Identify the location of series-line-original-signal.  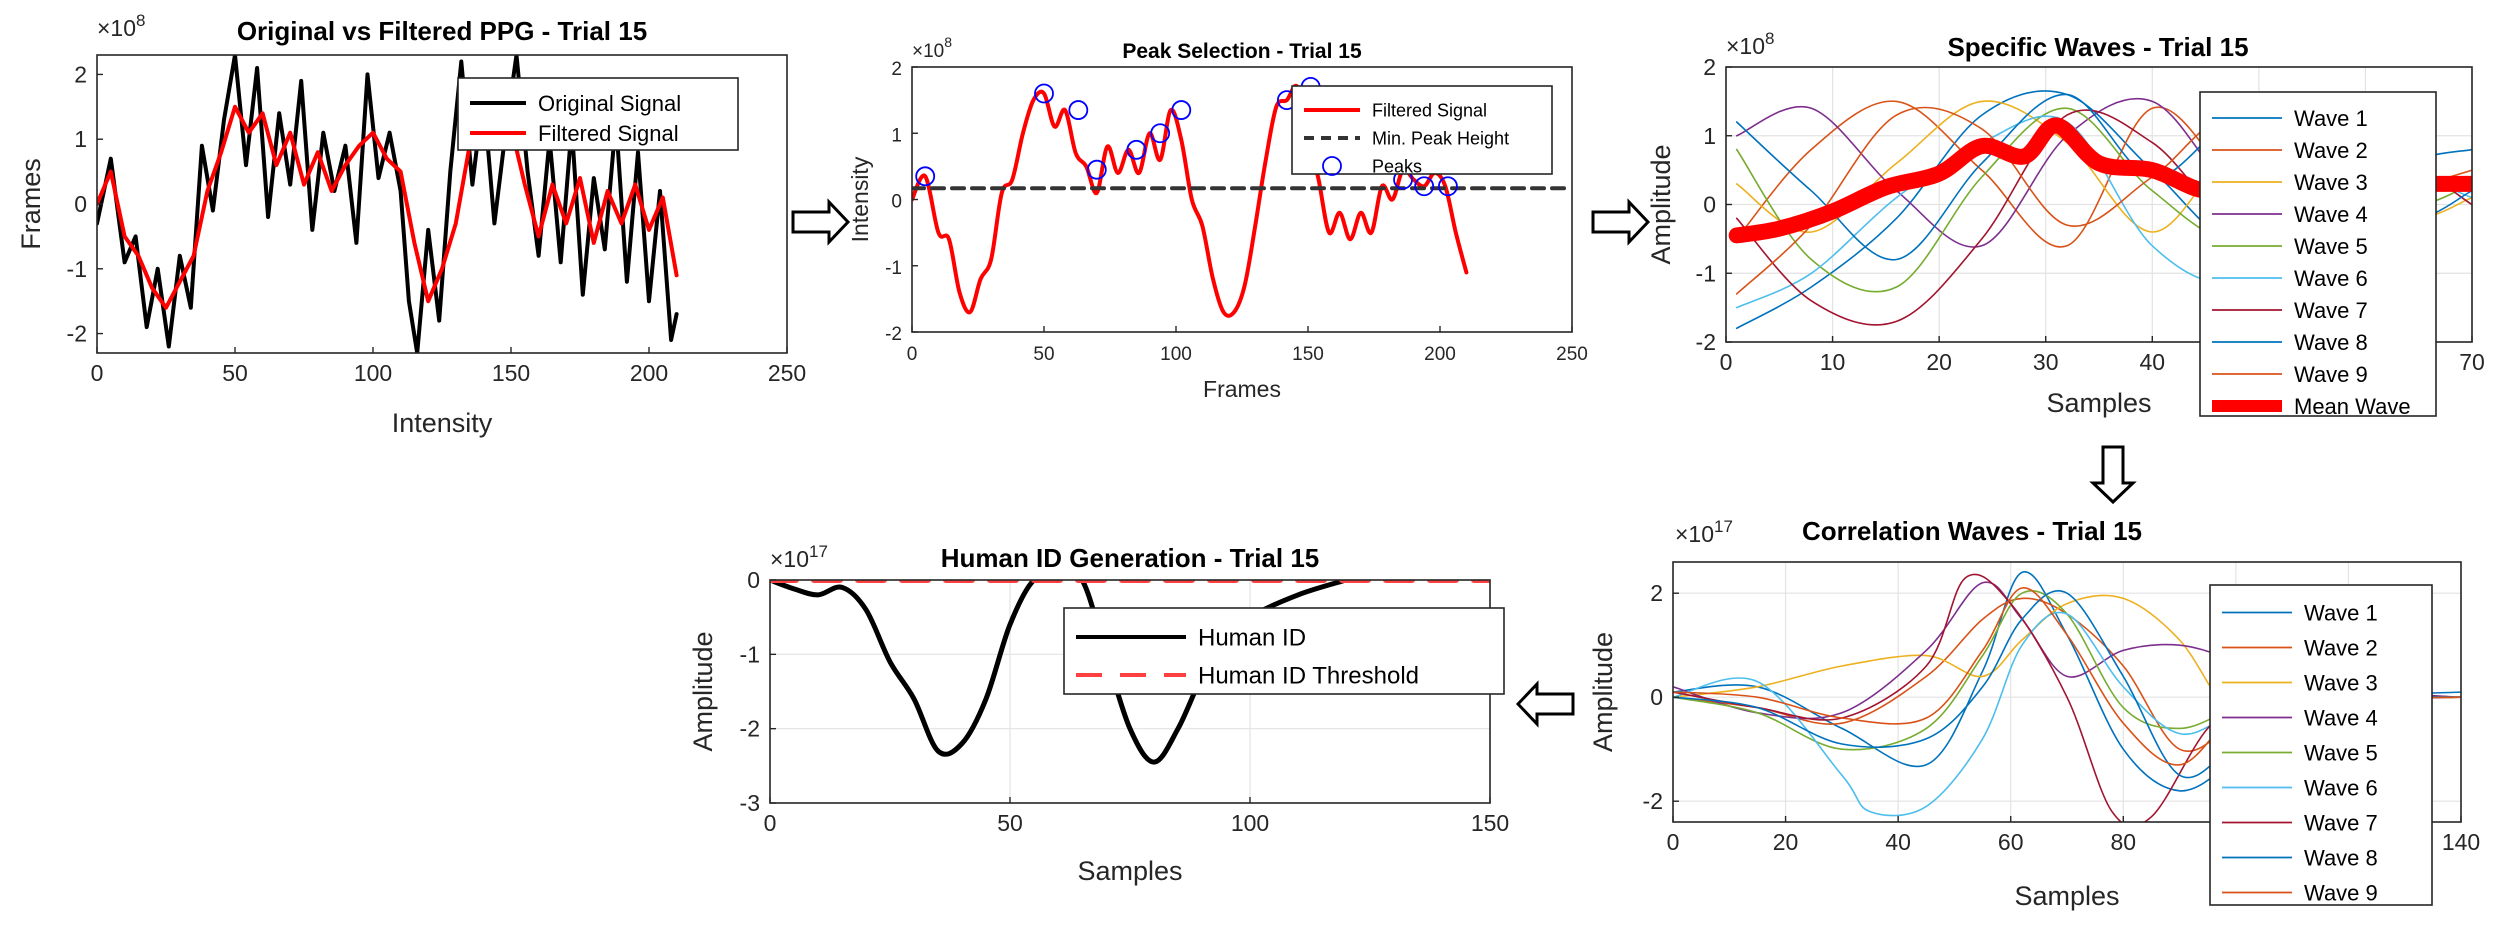
(388, 204).